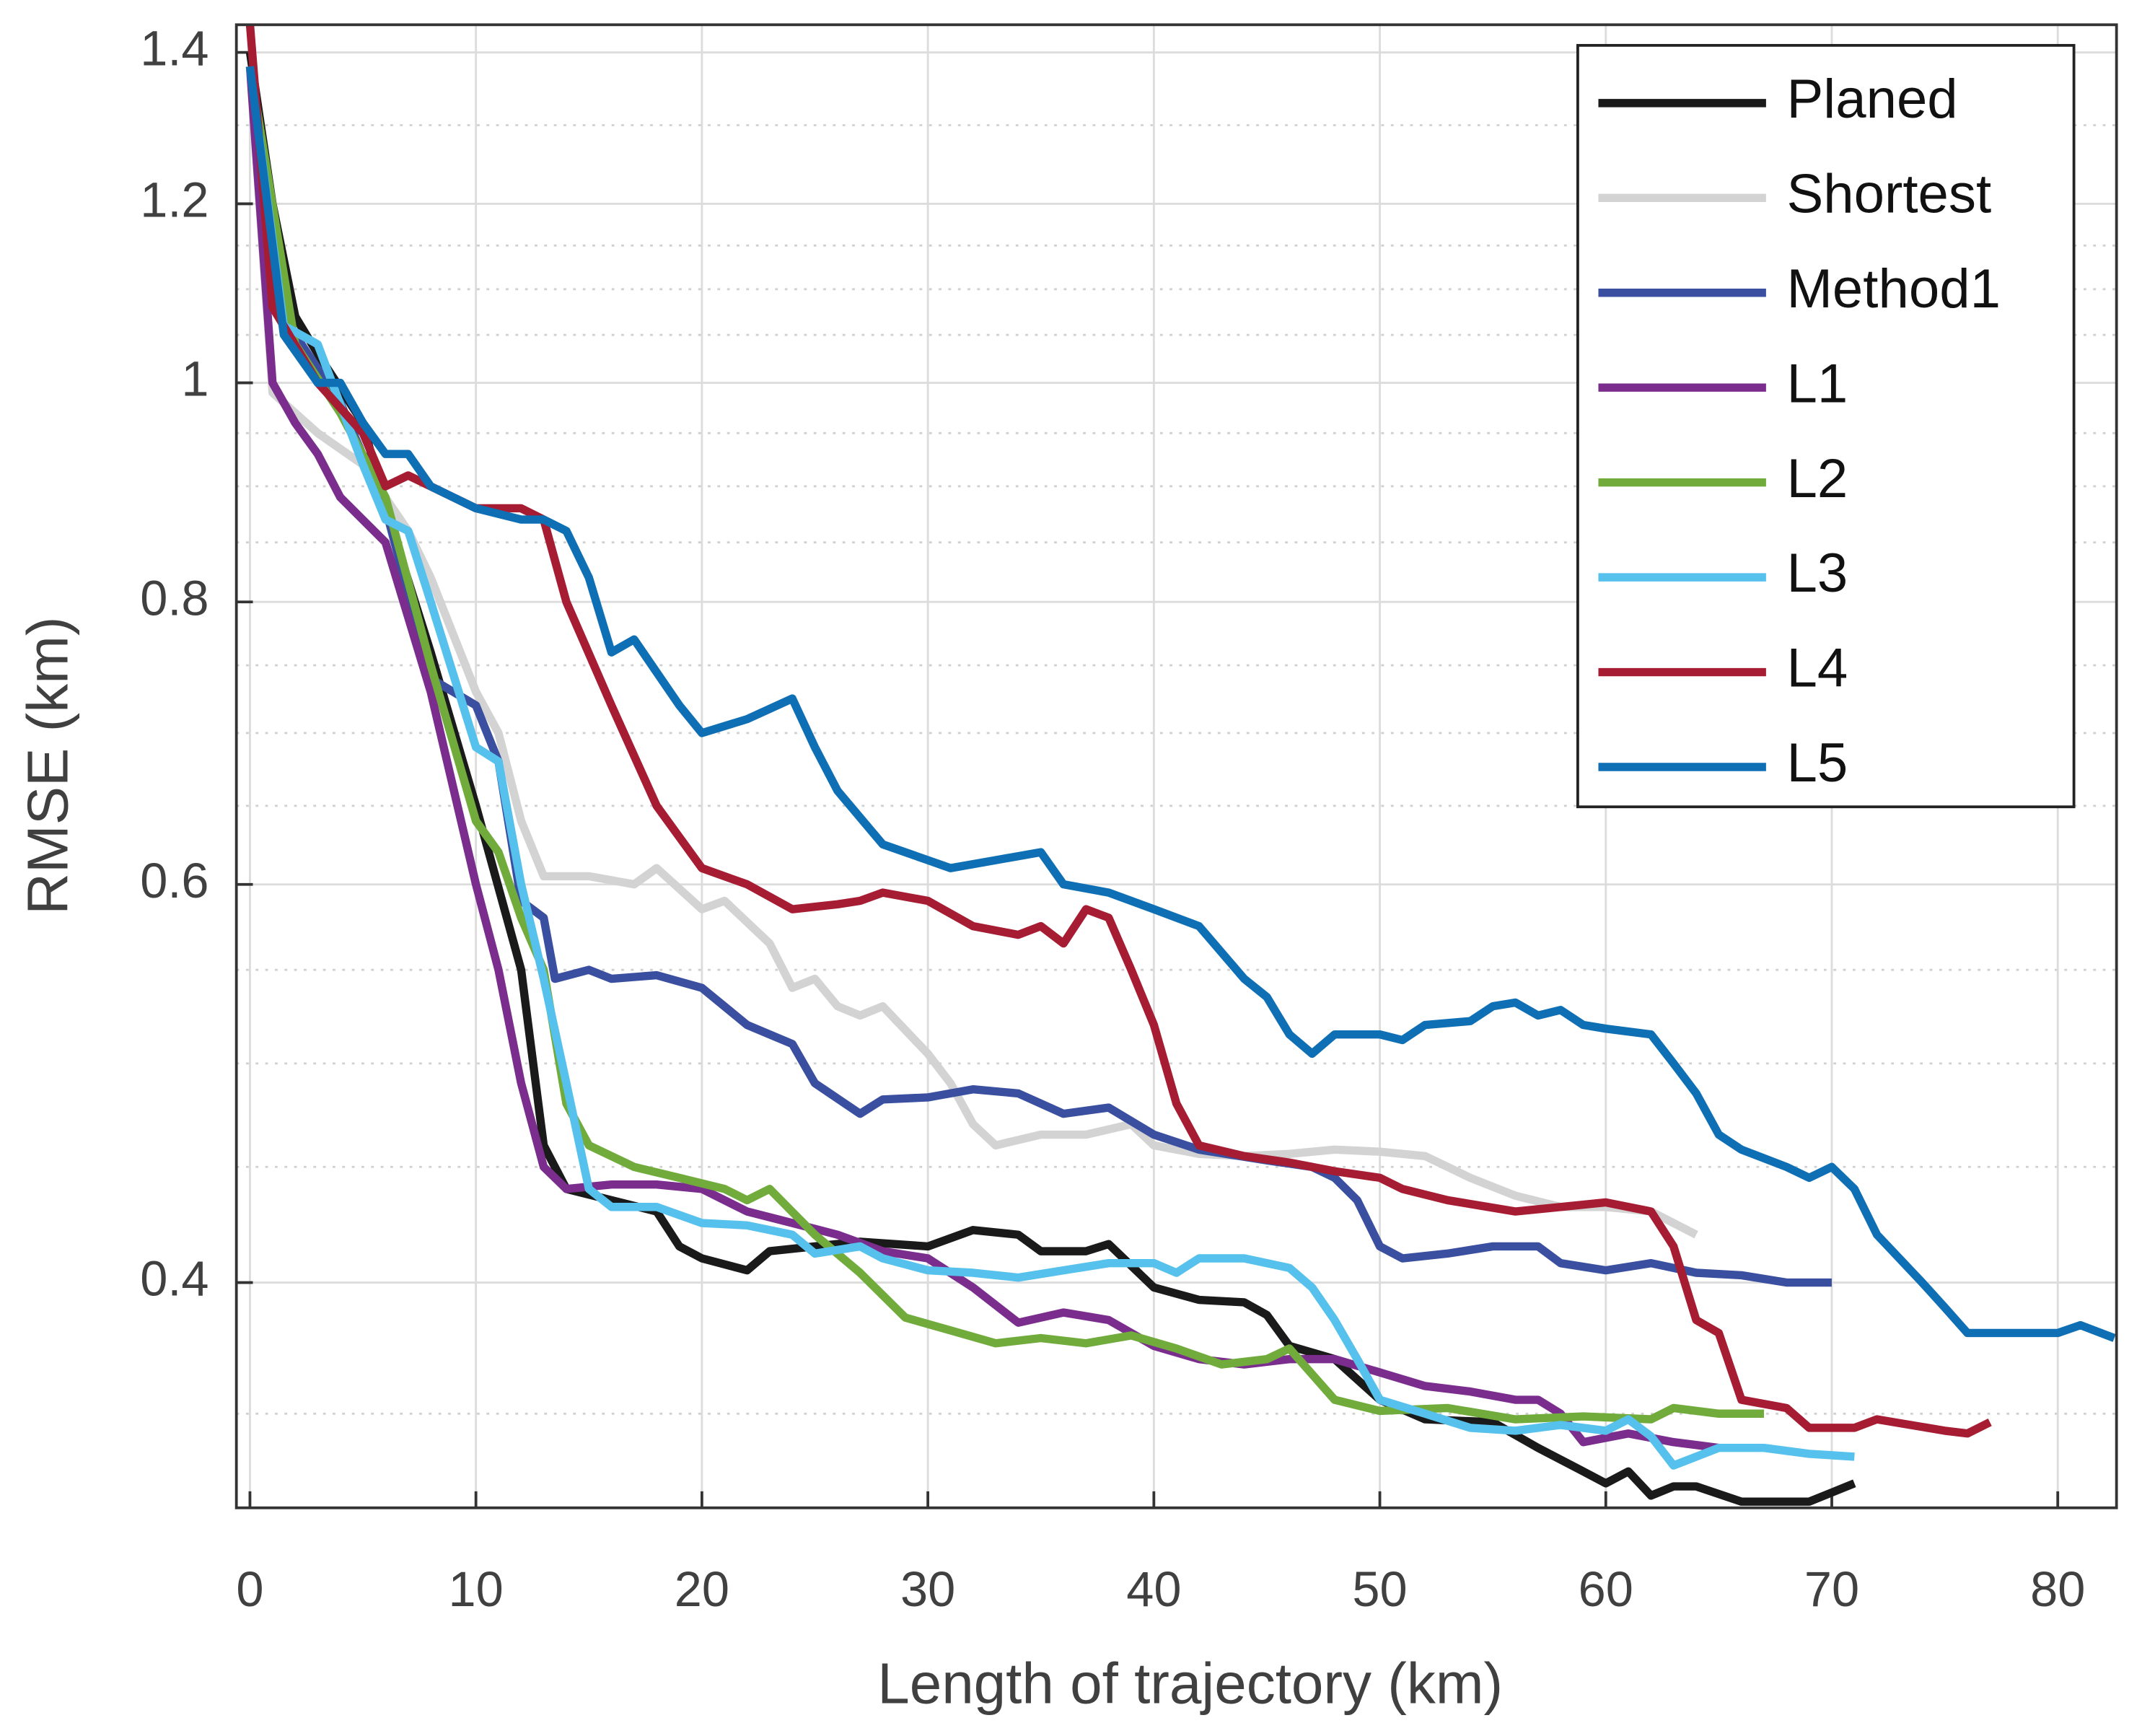 Image resolution: width=2155 pixels, height=1736 pixels. Describe the element at coordinates (174, 880) in the screenshot. I see `y-tick-label: 0.6` at that location.